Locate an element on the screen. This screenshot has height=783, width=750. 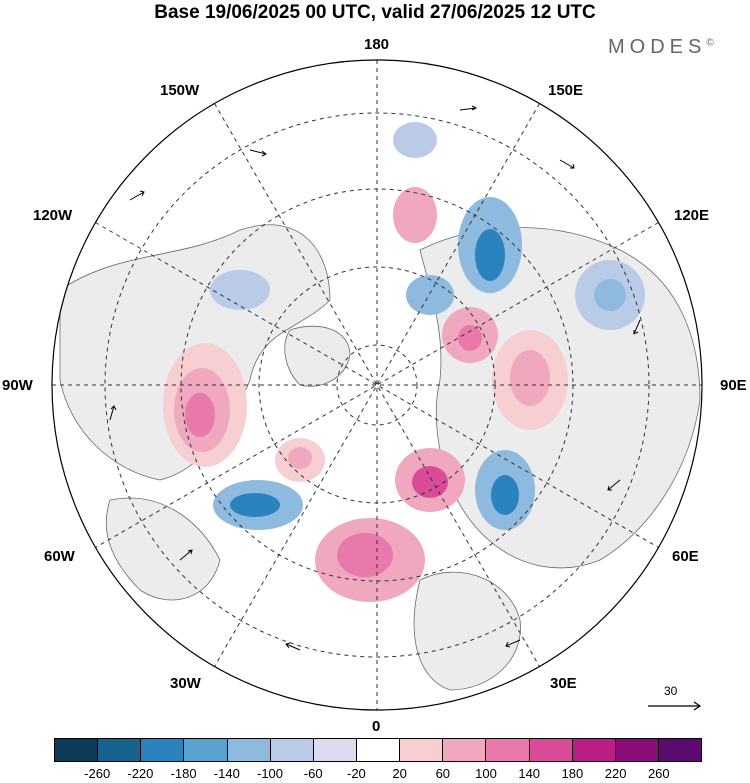
lon-label-90w: 90W is located at coordinates (17, 385).